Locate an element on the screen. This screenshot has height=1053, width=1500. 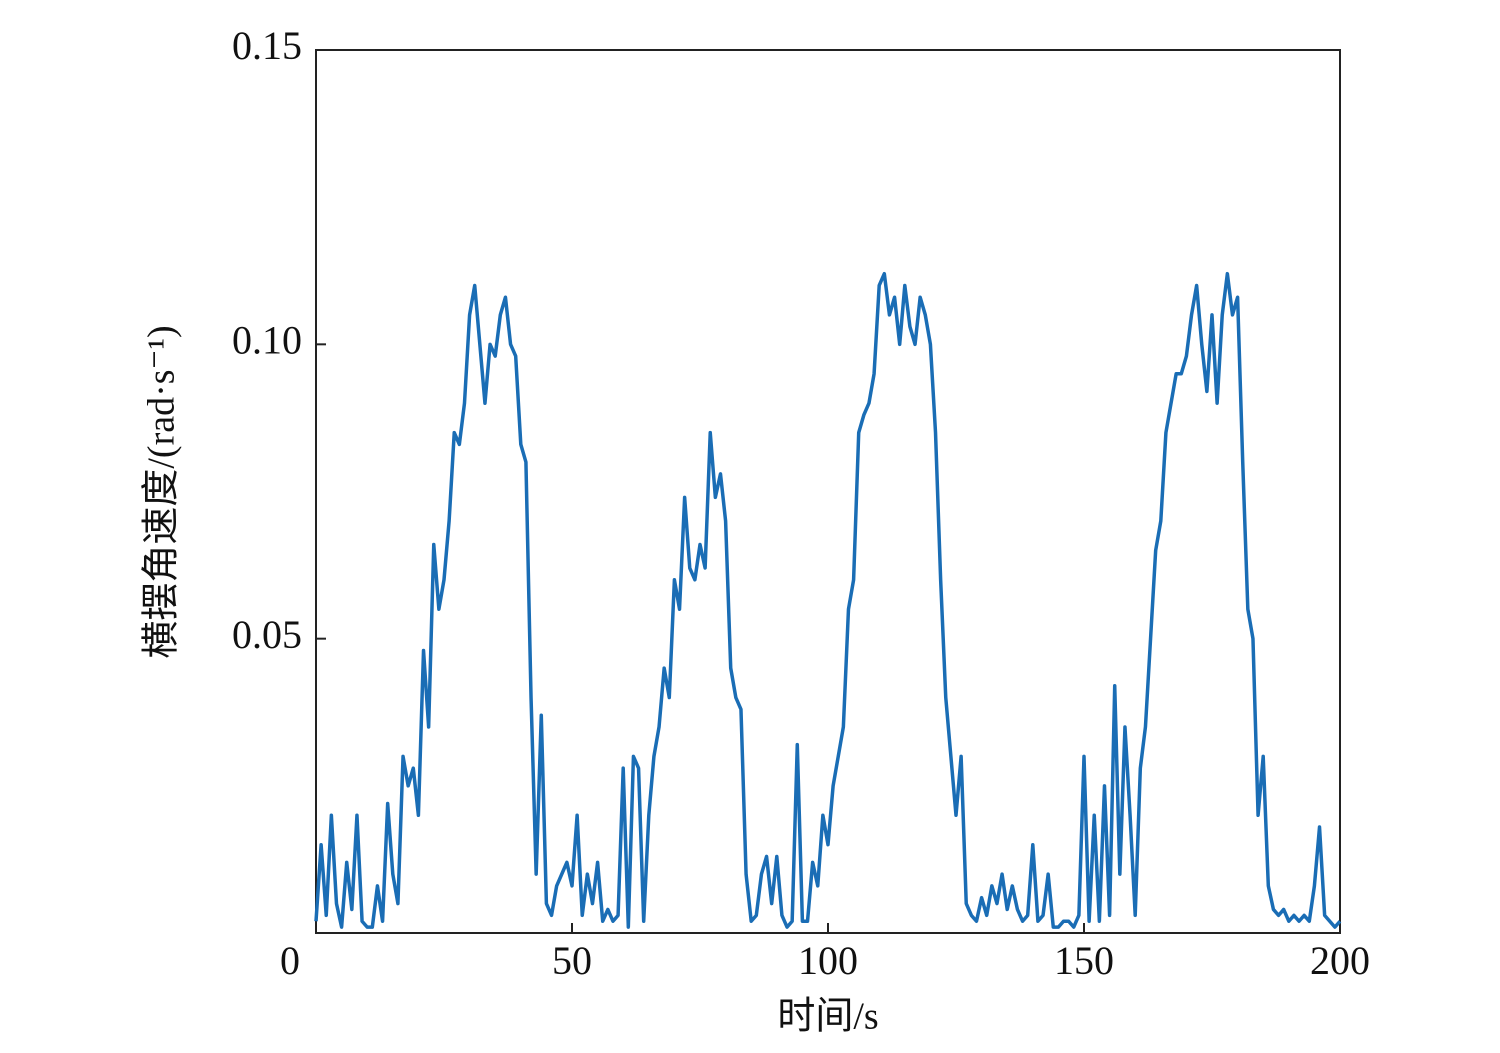
x-tick-label: 150 is located at coordinates (1084, 960).